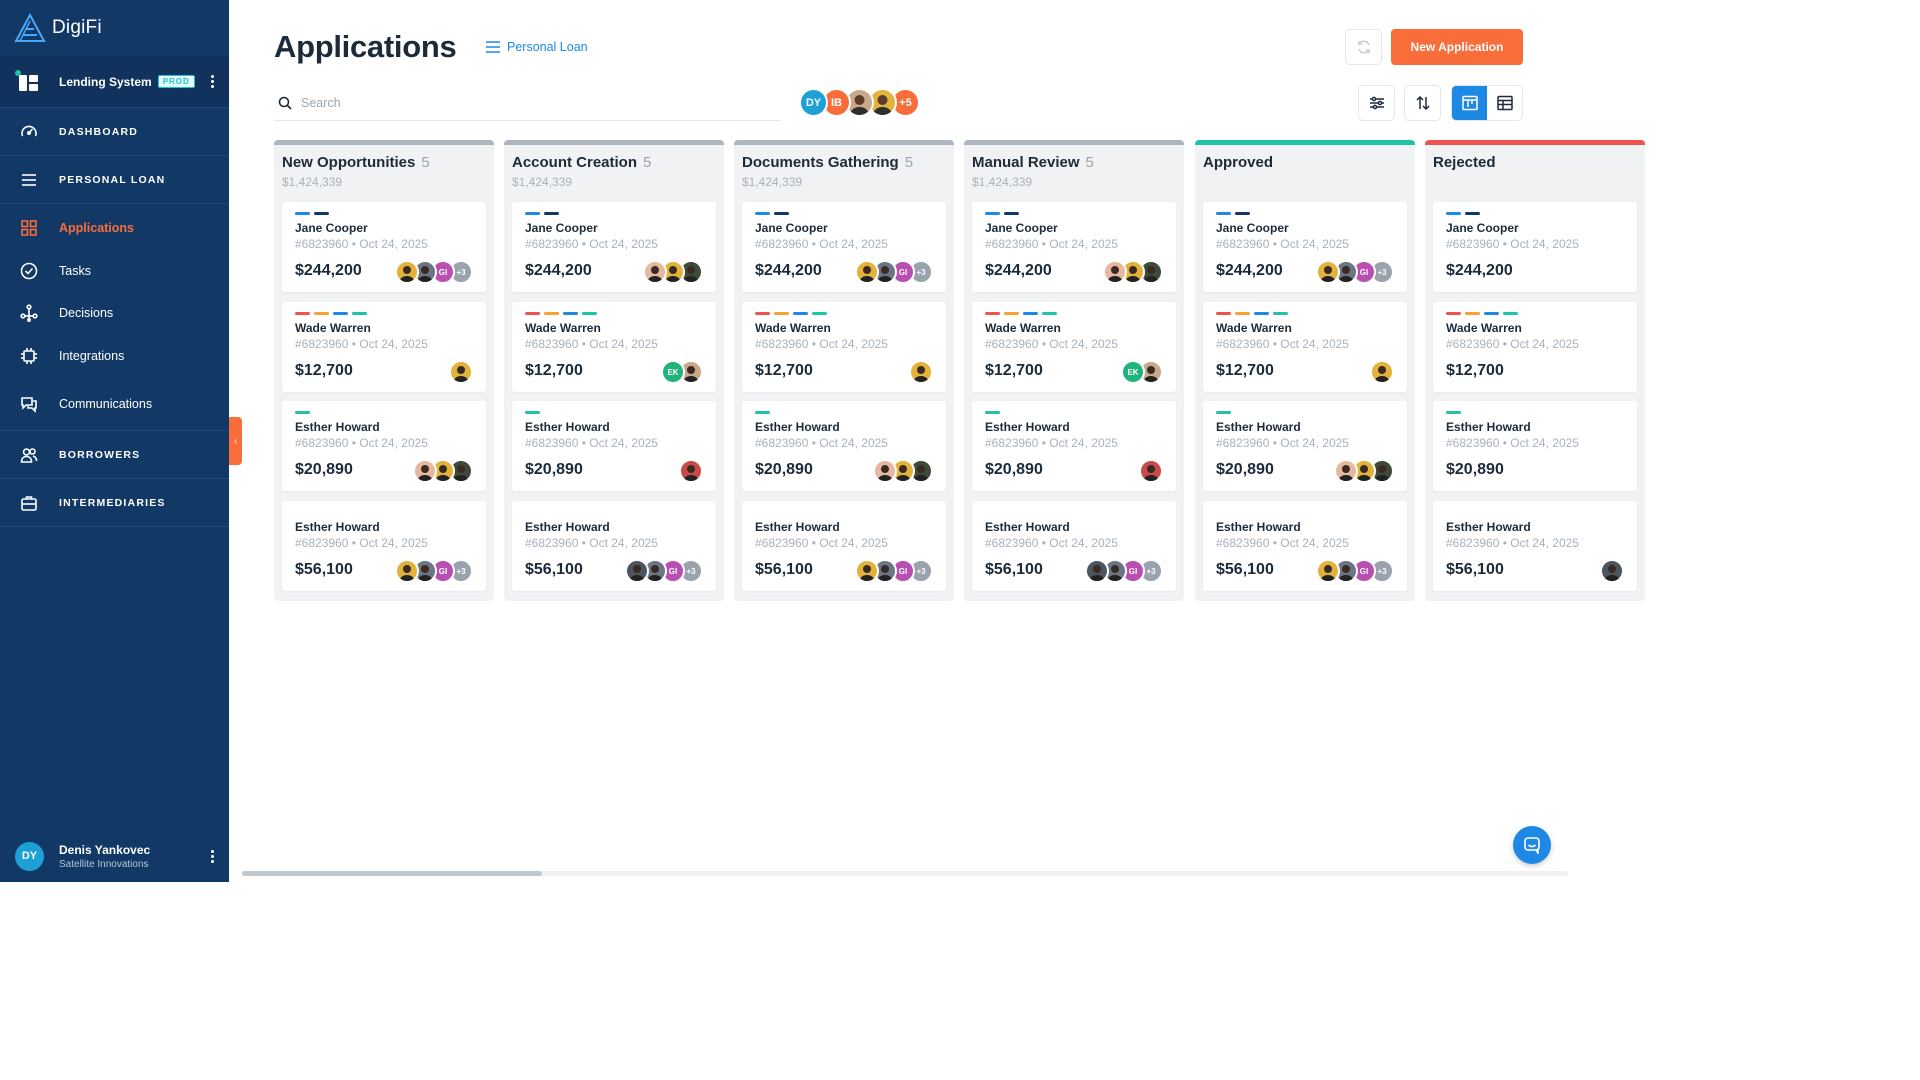  Describe the element at coordinates (614, 173) in the screenshot. I see `column-header: Account Creation 5 $1,424,339` at that location.